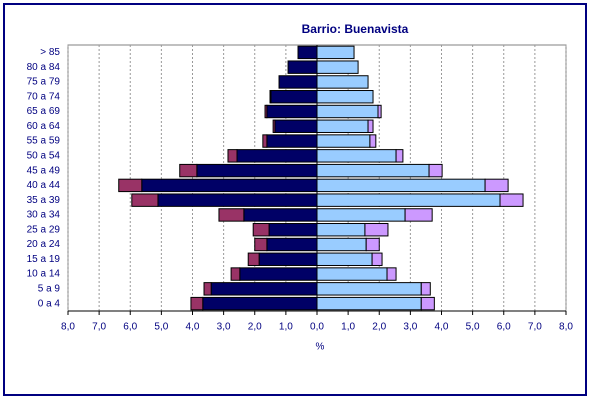 This screenshot has width=591, height=401. What do you see at coordinates (44, 229) in the screenshot?
I see `y-tick-label: 25 a 29` at bounding box center [44, 229].